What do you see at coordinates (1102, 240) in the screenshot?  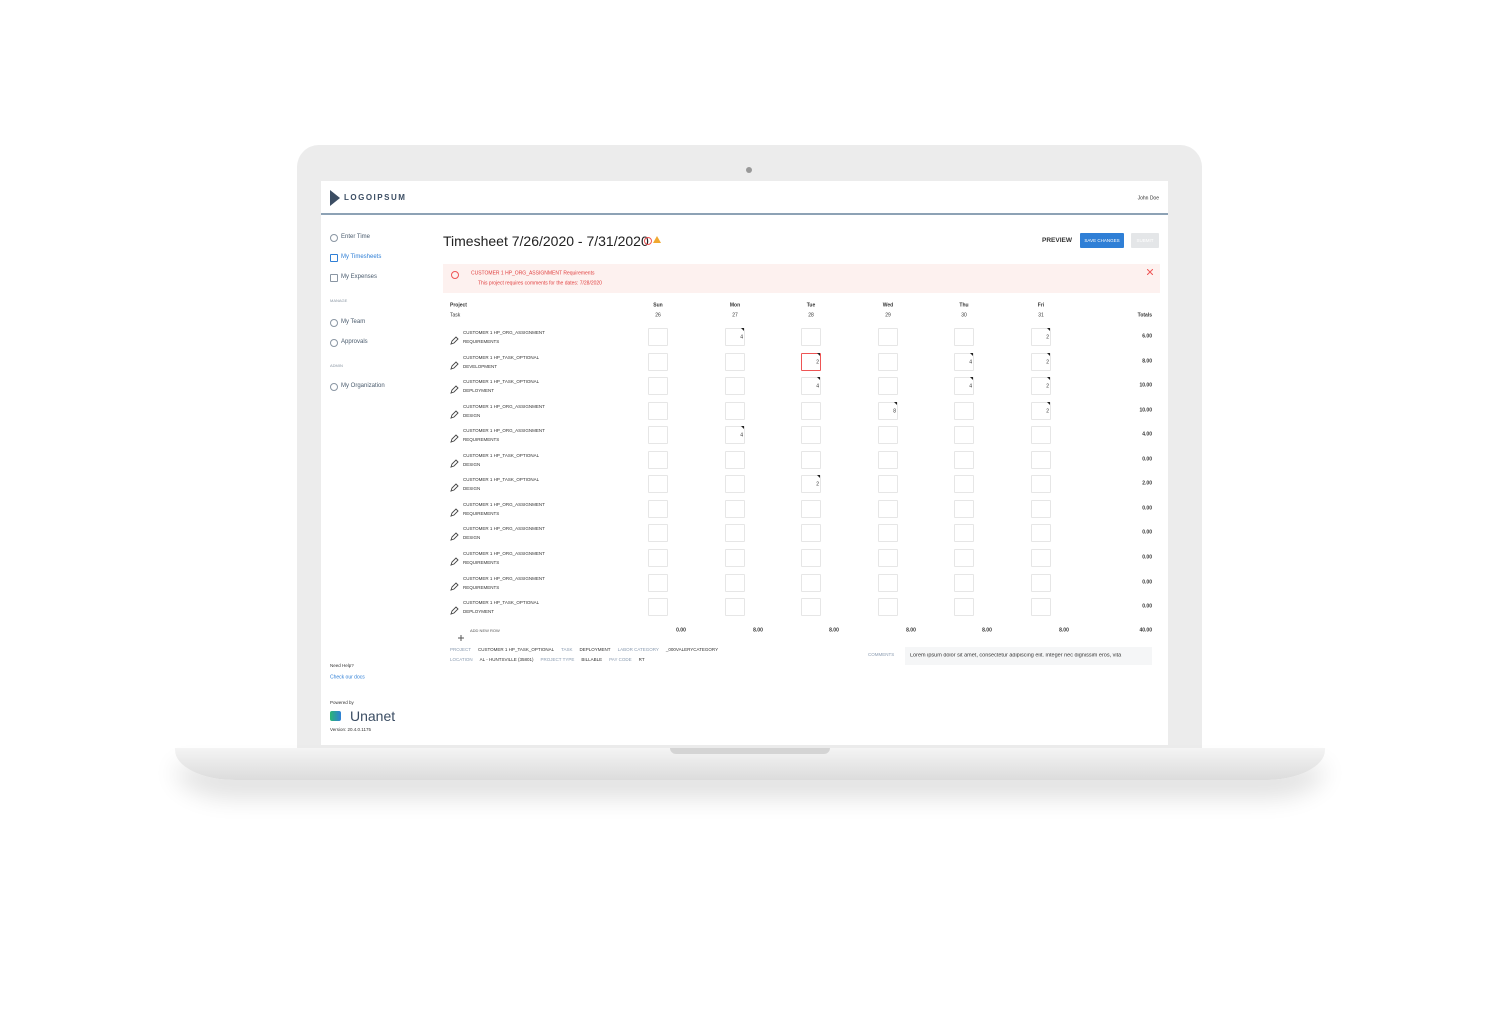 I see `save-button-label: SAVE CHANGES` at bounding box center [1102, 240].